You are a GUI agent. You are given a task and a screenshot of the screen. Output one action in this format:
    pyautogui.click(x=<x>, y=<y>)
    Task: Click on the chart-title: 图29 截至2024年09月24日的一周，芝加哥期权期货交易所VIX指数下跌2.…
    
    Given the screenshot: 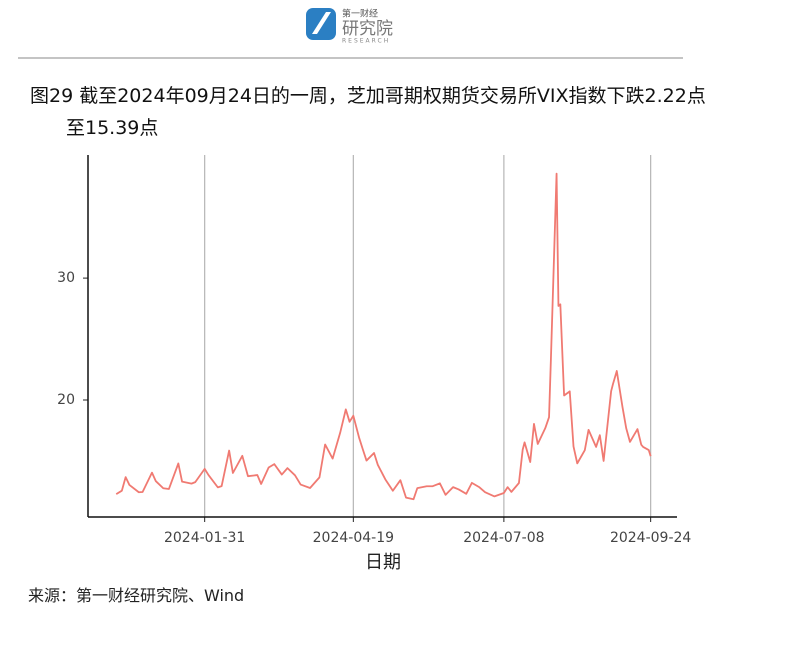 What is the action you would take?
    pyautogui.click(x=368, y=112)
    